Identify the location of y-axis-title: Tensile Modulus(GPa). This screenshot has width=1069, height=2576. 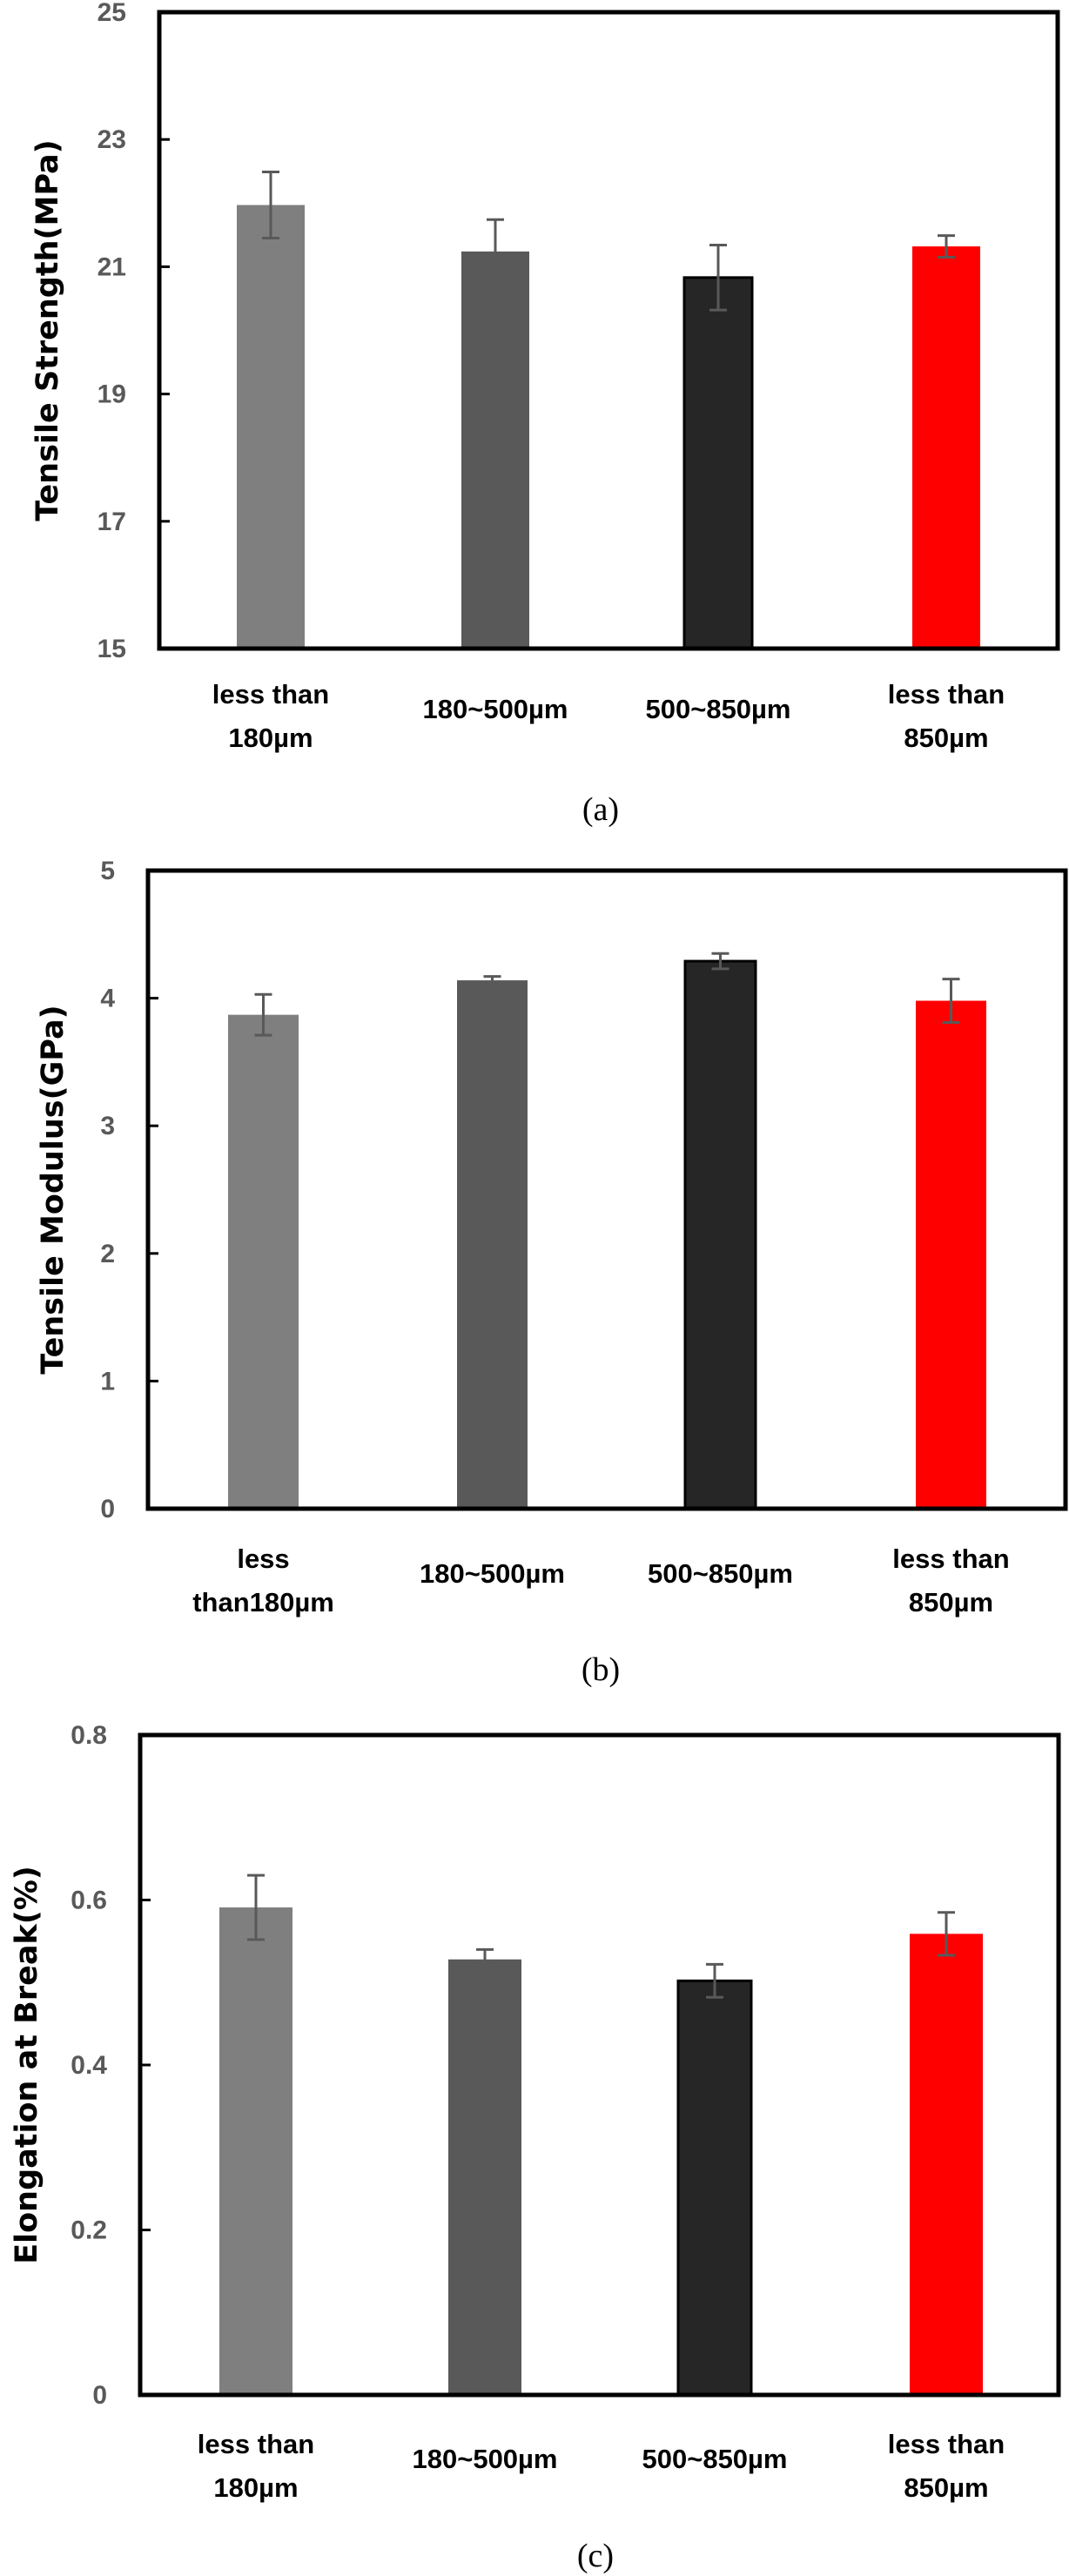
(54, 1189).